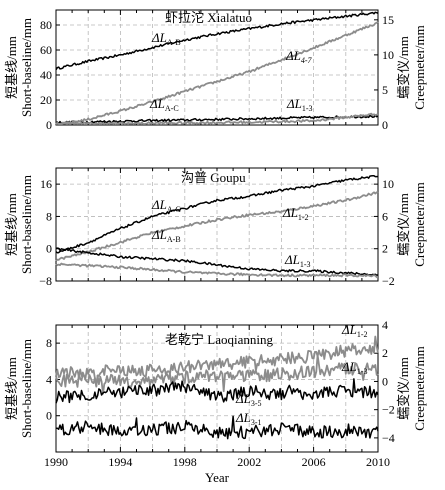 The image size is (445, 490). I want to click on y2-tick-label: 4, so click(385, 325).